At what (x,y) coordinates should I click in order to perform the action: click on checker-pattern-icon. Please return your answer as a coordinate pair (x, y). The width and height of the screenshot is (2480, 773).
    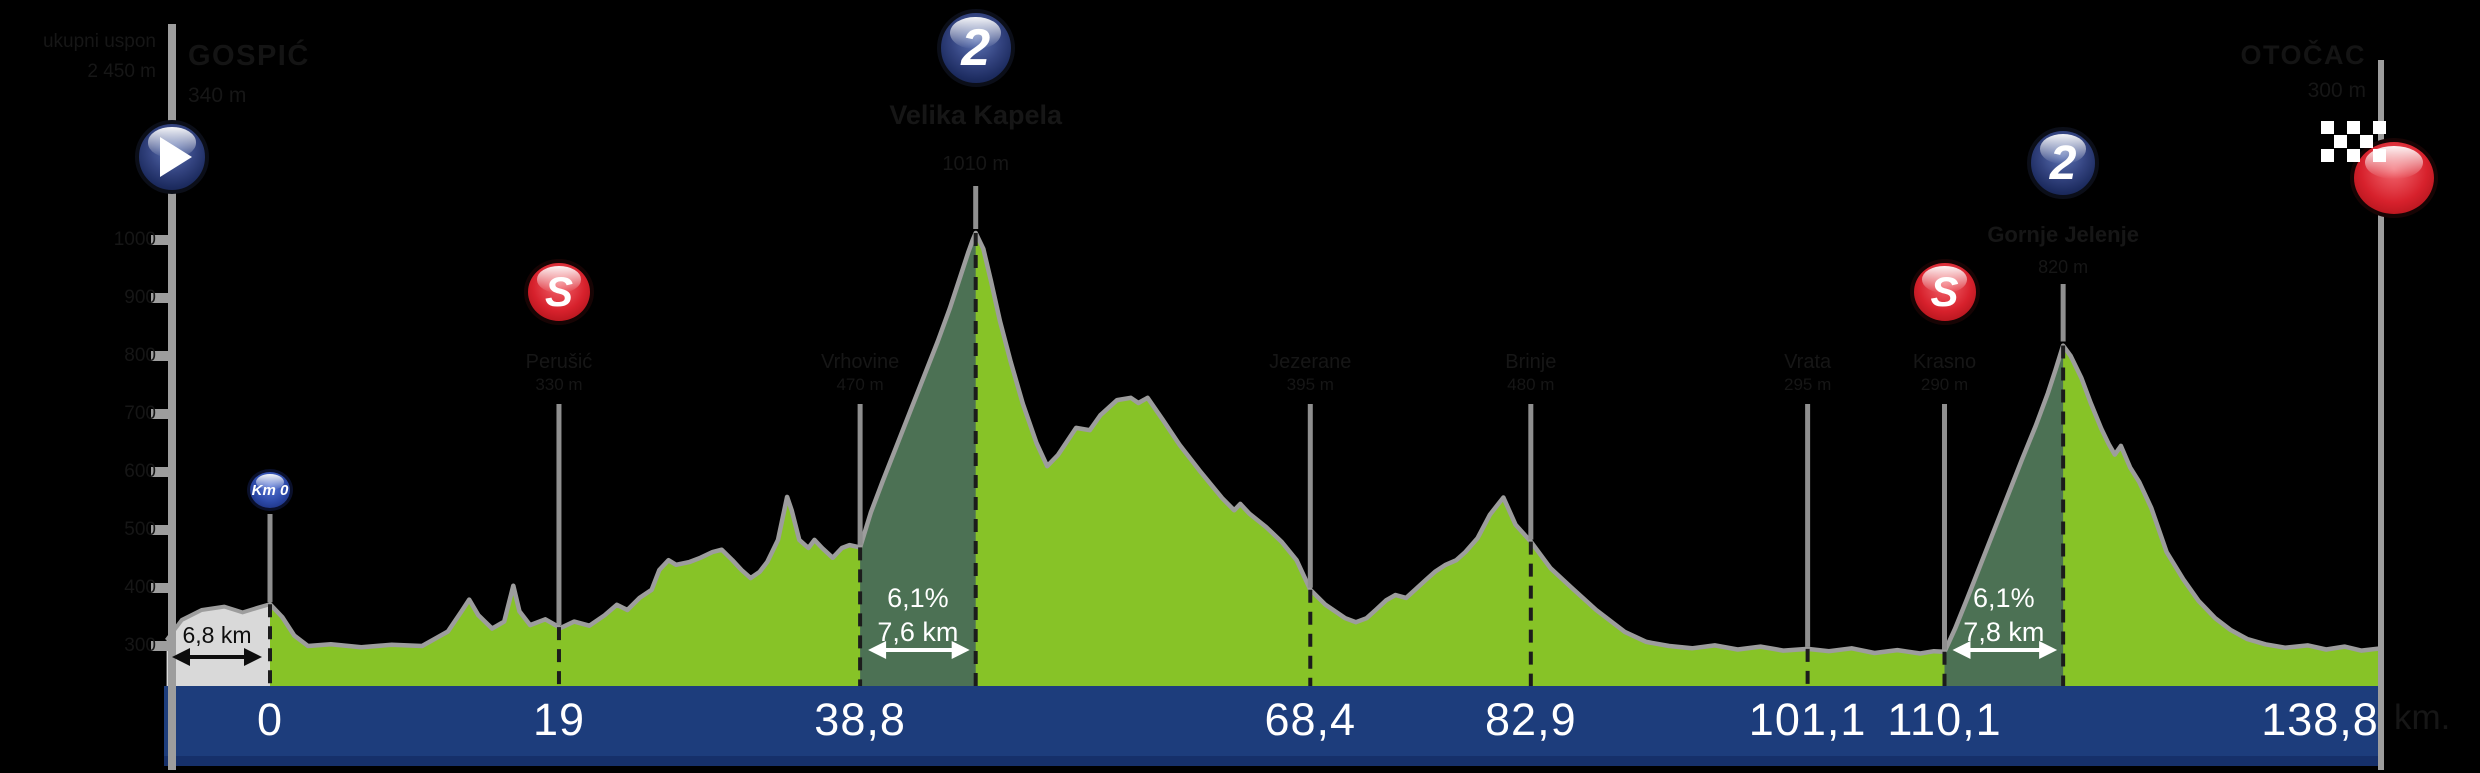
    Looking at the image, I should click on (2353, 141).